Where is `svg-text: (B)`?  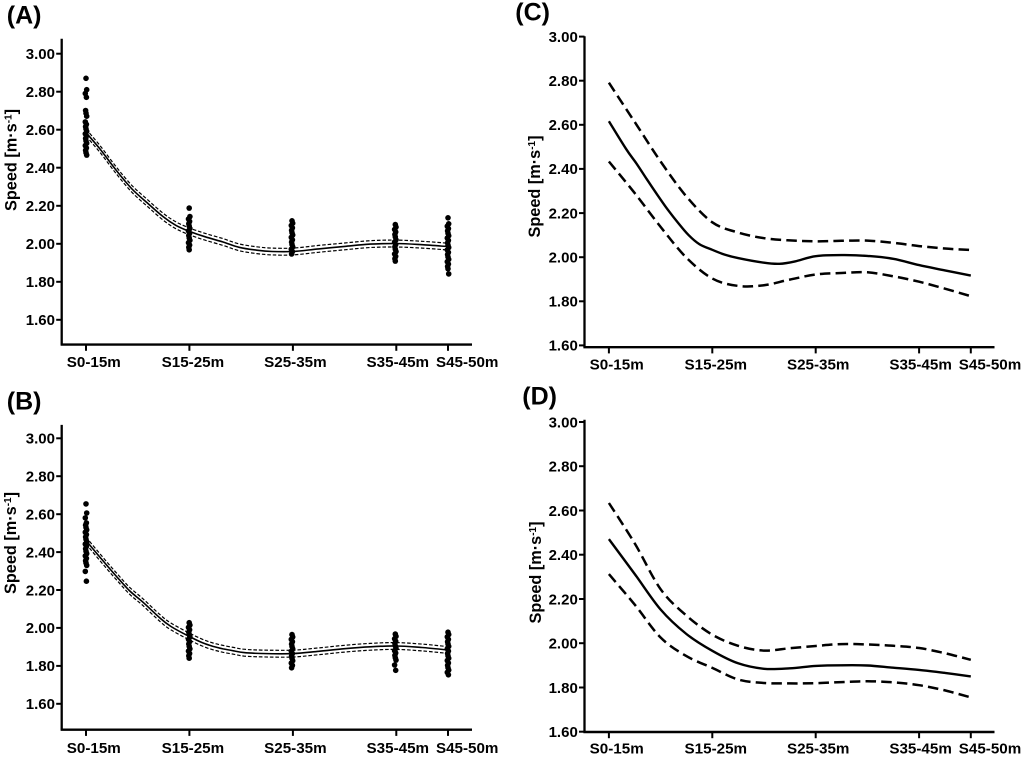 svg-text: (B) is located at coordinates (24, 402).